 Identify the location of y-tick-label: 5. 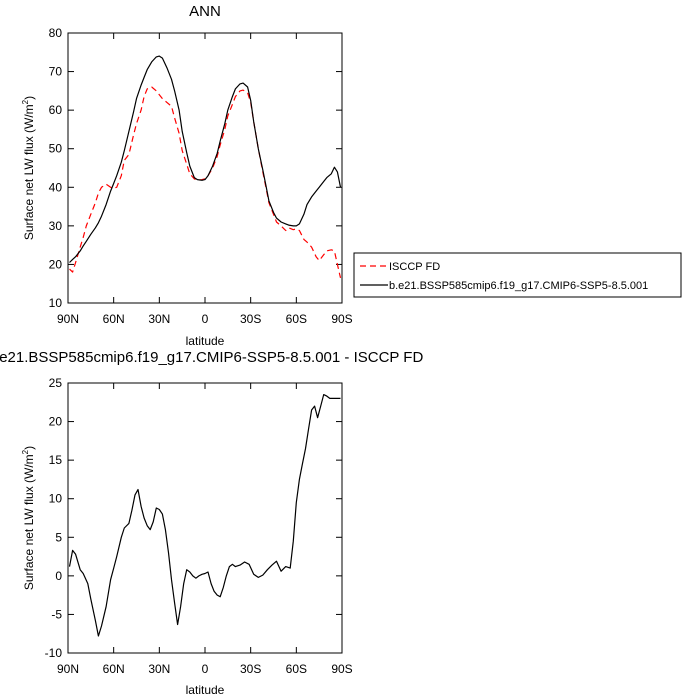
(58, 537).